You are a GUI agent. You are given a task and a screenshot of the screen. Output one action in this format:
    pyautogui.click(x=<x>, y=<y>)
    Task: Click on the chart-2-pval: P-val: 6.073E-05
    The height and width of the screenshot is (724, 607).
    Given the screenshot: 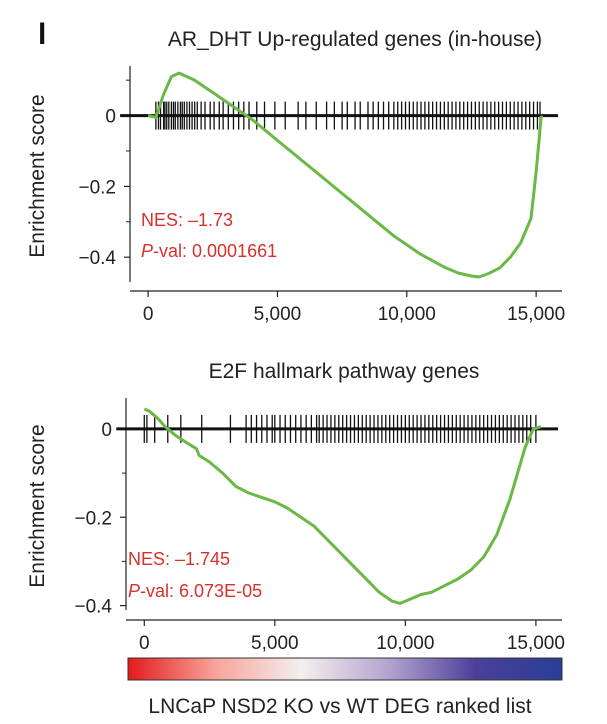 What is the action you would take?
    pyautogui.click(x=195, y=591)
    